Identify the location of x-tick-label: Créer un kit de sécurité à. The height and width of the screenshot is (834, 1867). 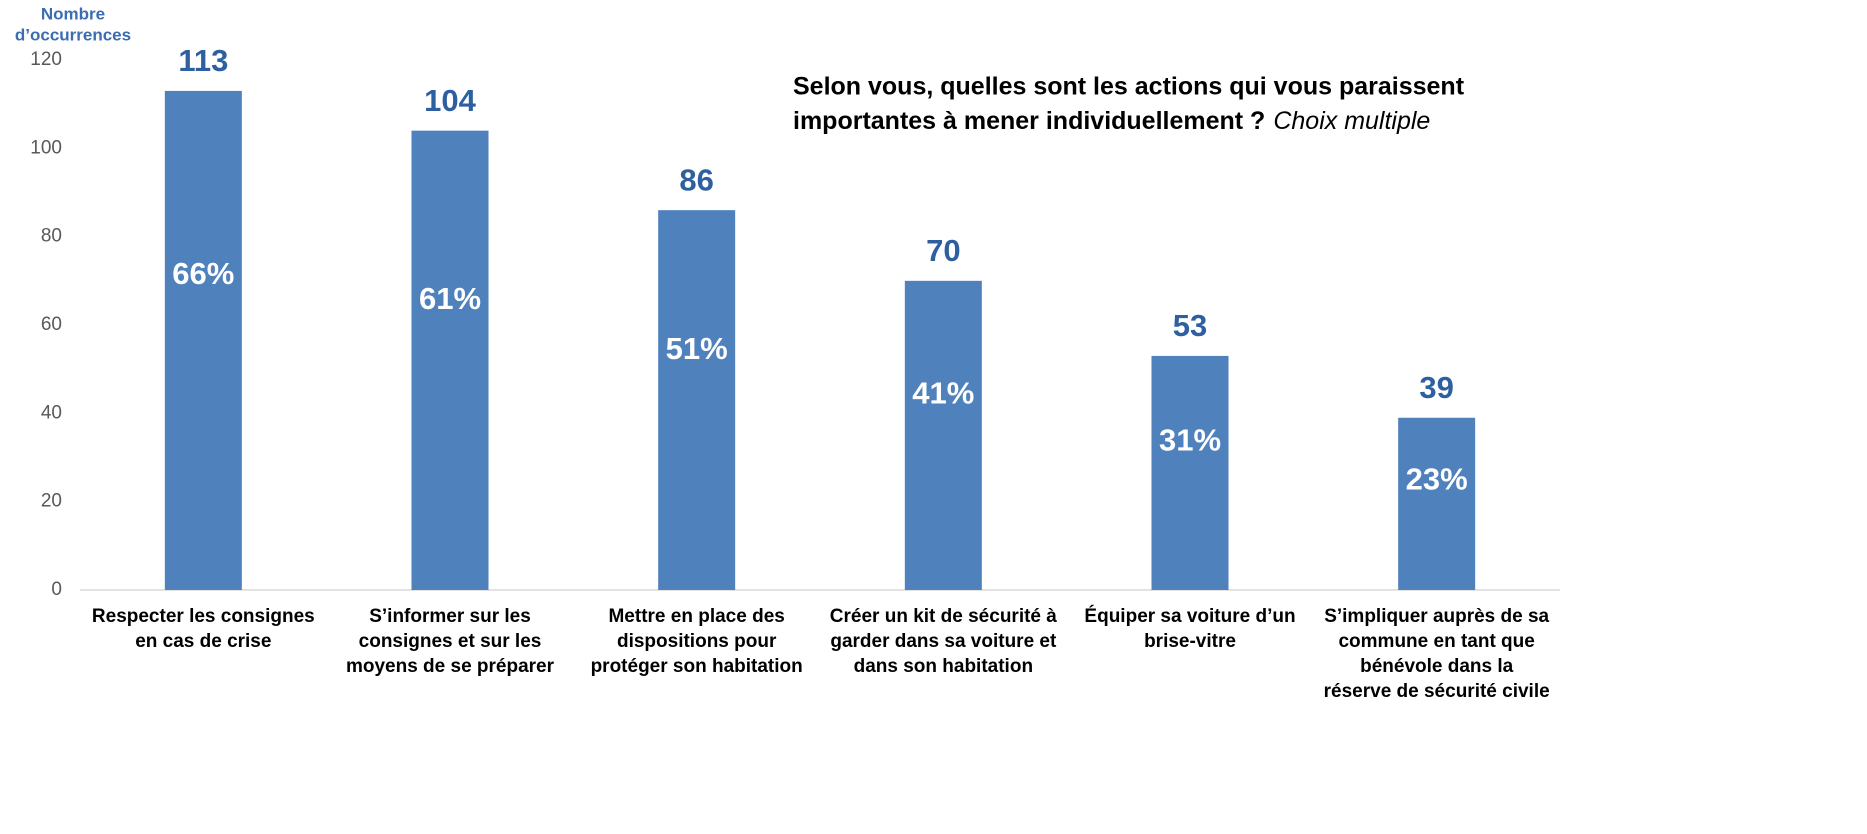
(943, 616).